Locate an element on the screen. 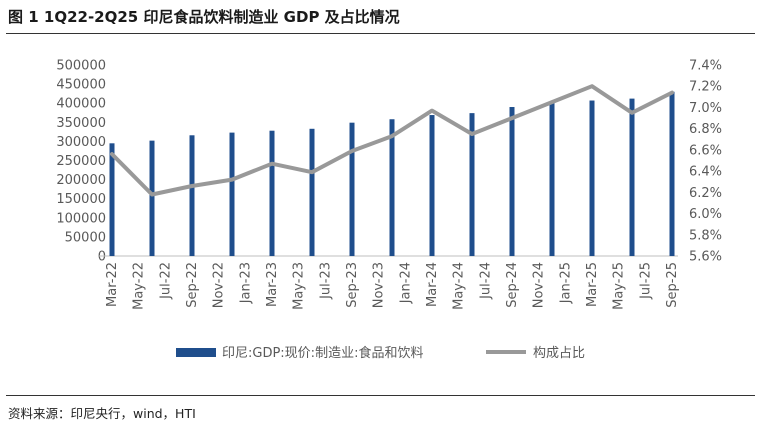  right-tick-label: 6.2% is located at coordinates (705, 193).